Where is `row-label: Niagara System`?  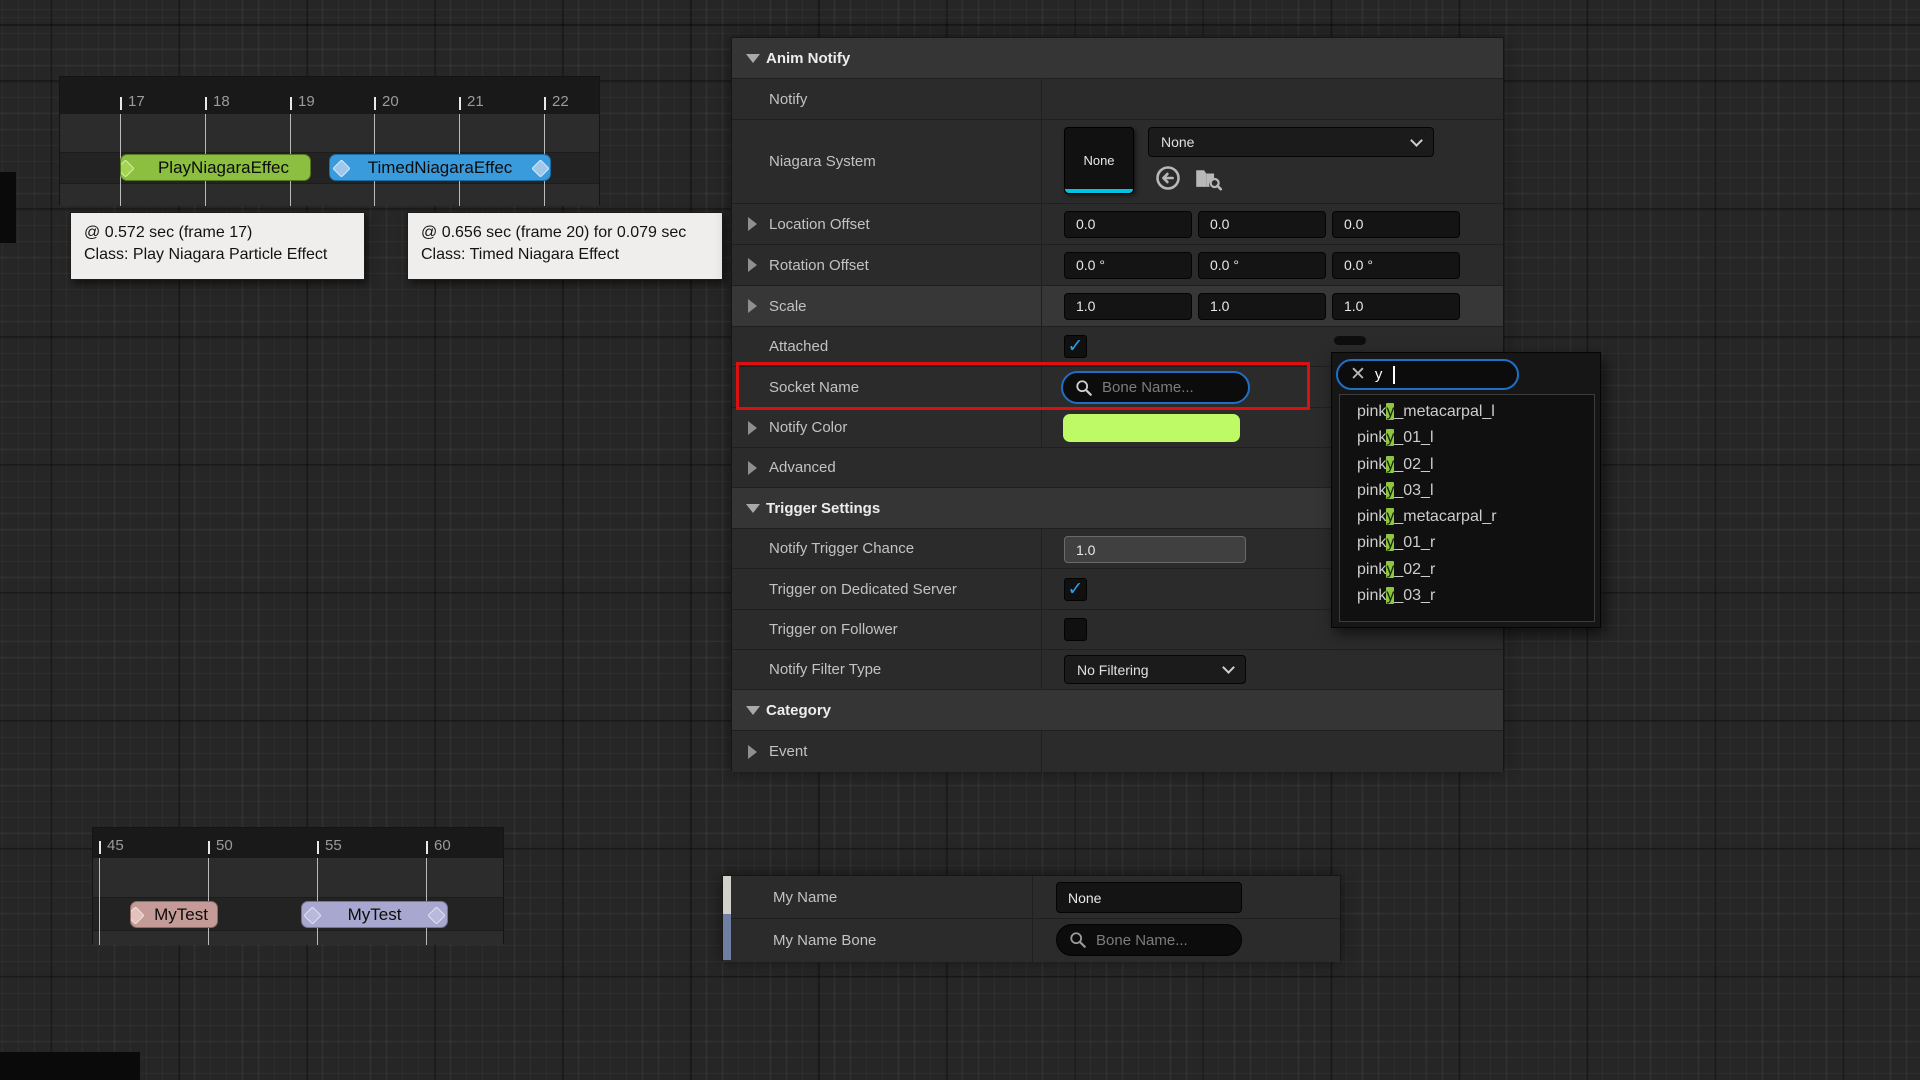 row-label: Niagara System is located at coordinates (822, 161).